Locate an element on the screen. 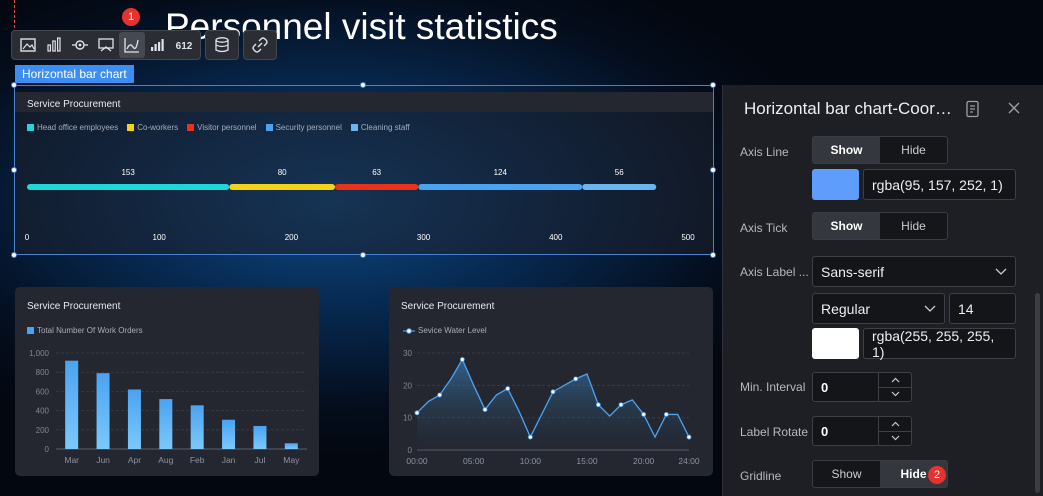 This screenshot has width=1043, height=496. line-plot: 0 10 20 30 00:00 05:00 10:00 15:00 20:00 24:00 is located at coordinates (551, 407).